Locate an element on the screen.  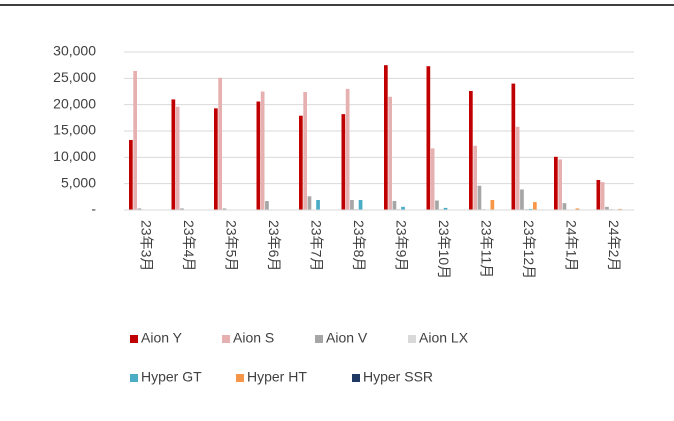
x-tick-label: 23年8月 is located at coordinates (359, 245).